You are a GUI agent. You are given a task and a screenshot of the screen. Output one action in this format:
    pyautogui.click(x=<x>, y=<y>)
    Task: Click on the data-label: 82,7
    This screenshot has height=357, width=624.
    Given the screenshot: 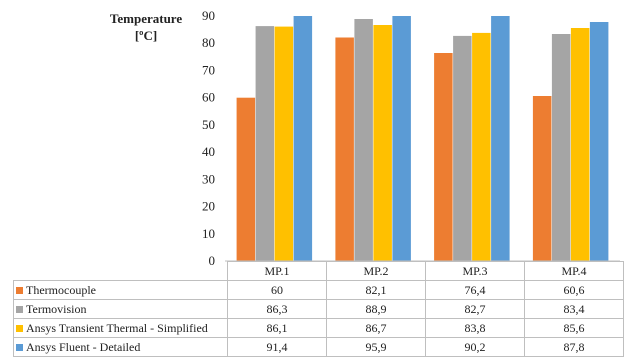 What is the action you would take?
    pyautogui.click(x=475, y=309)
    